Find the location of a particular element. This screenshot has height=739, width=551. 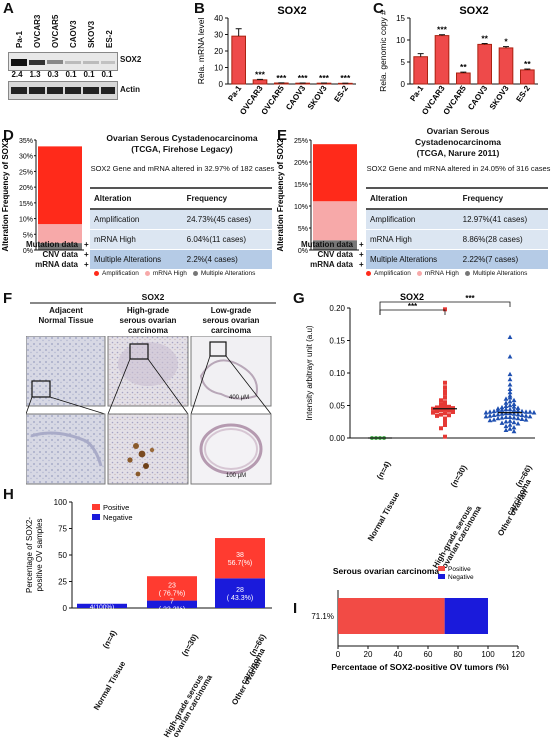

y-tick-label: 40 is located at coordinates (218, 18).